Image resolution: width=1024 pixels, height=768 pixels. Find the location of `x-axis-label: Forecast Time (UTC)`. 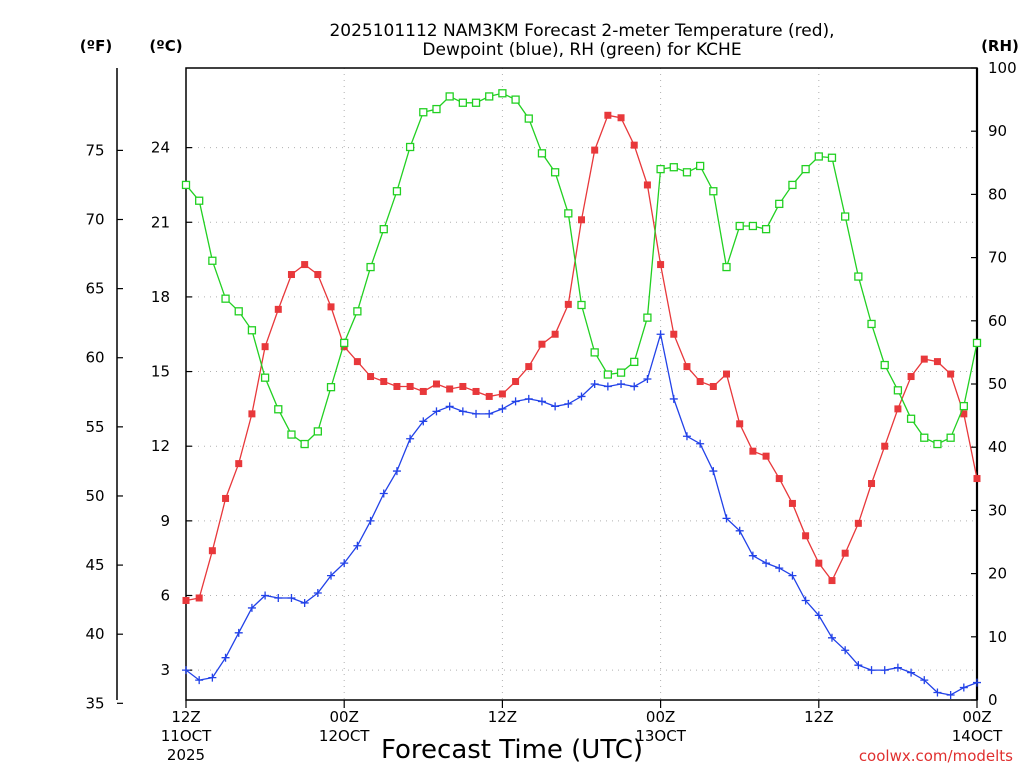

x-axis-label: Forecast Time (UTC) is located at coordinates (512, 750).